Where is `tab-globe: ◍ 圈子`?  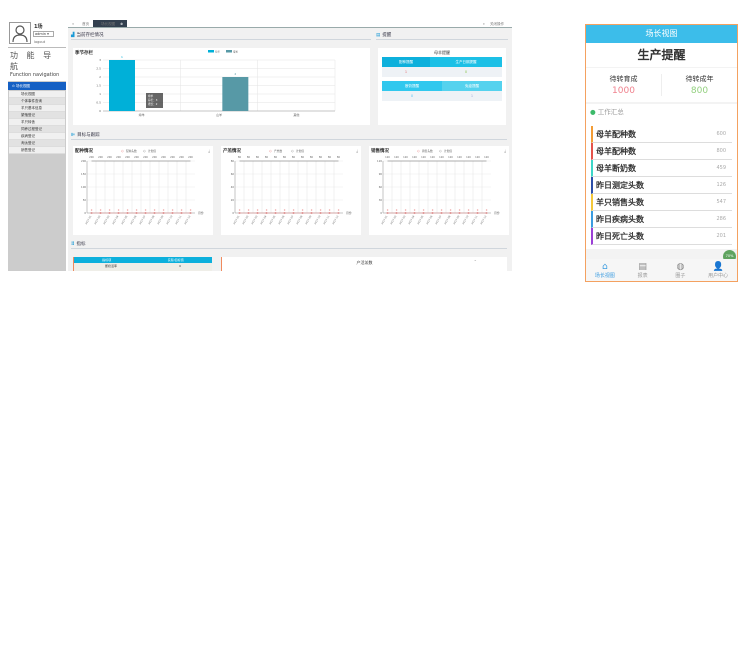
tab-globe: ◍ 圈子 is located at coordinates (681, 270).